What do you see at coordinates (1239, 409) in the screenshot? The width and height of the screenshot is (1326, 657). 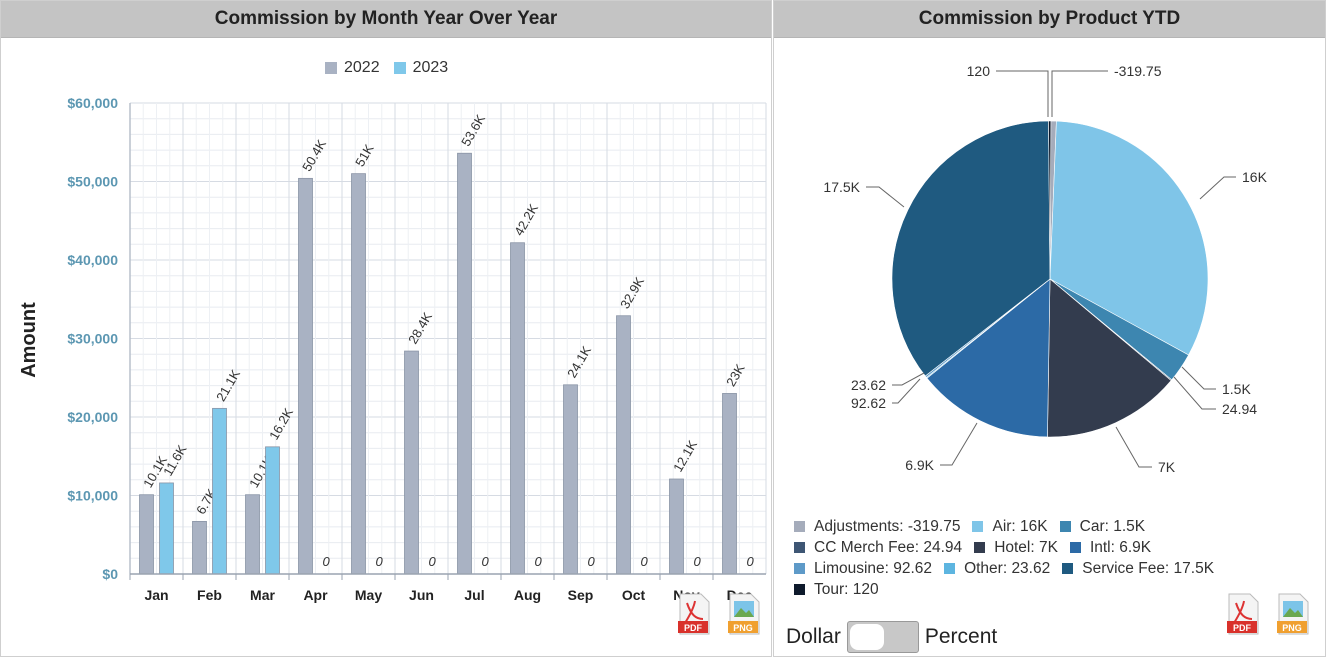 I see `pie-data-label: 24.94` at bounding box center [1239, 409].